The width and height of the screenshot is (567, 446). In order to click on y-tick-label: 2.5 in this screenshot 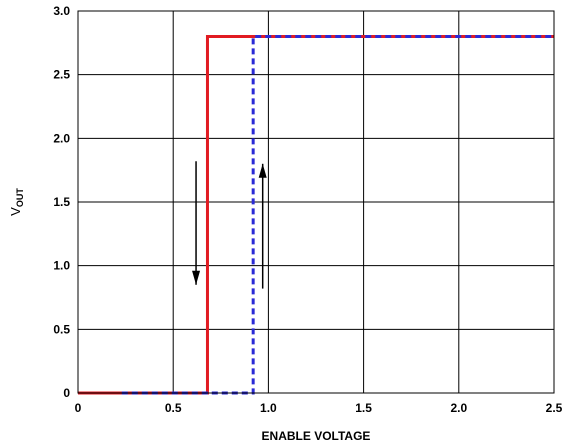, I will do `click(61, 75)`.